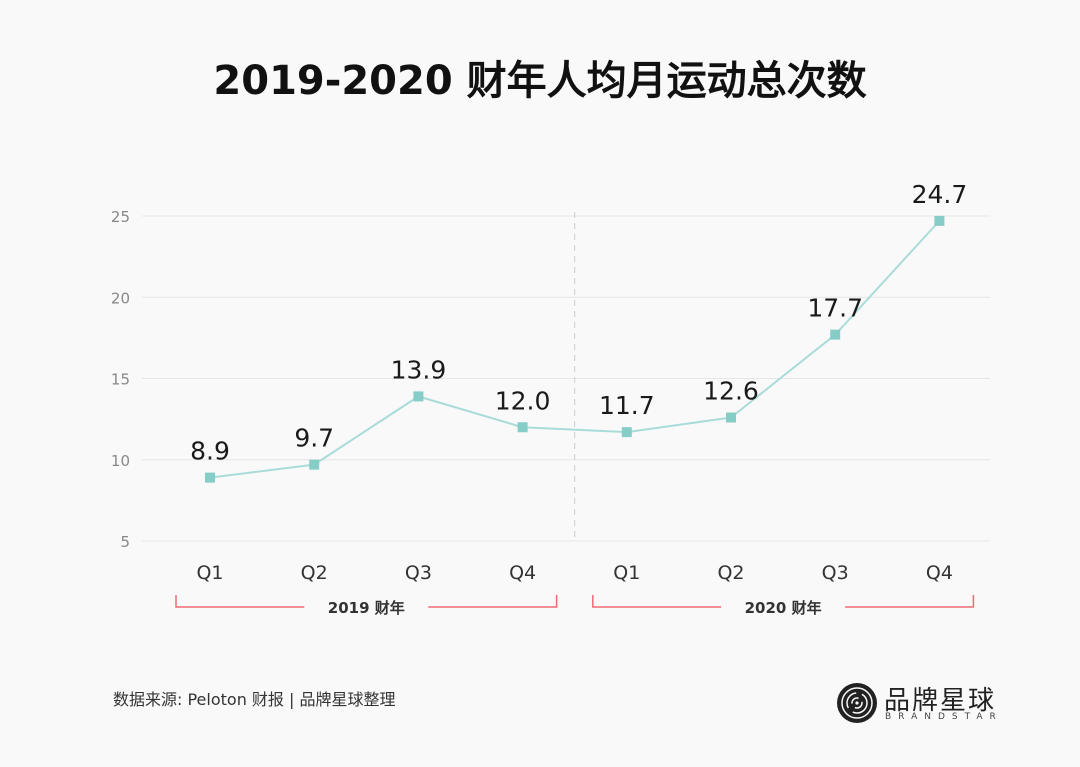  I want to click on data-label: 9.7, so click(314, 438).